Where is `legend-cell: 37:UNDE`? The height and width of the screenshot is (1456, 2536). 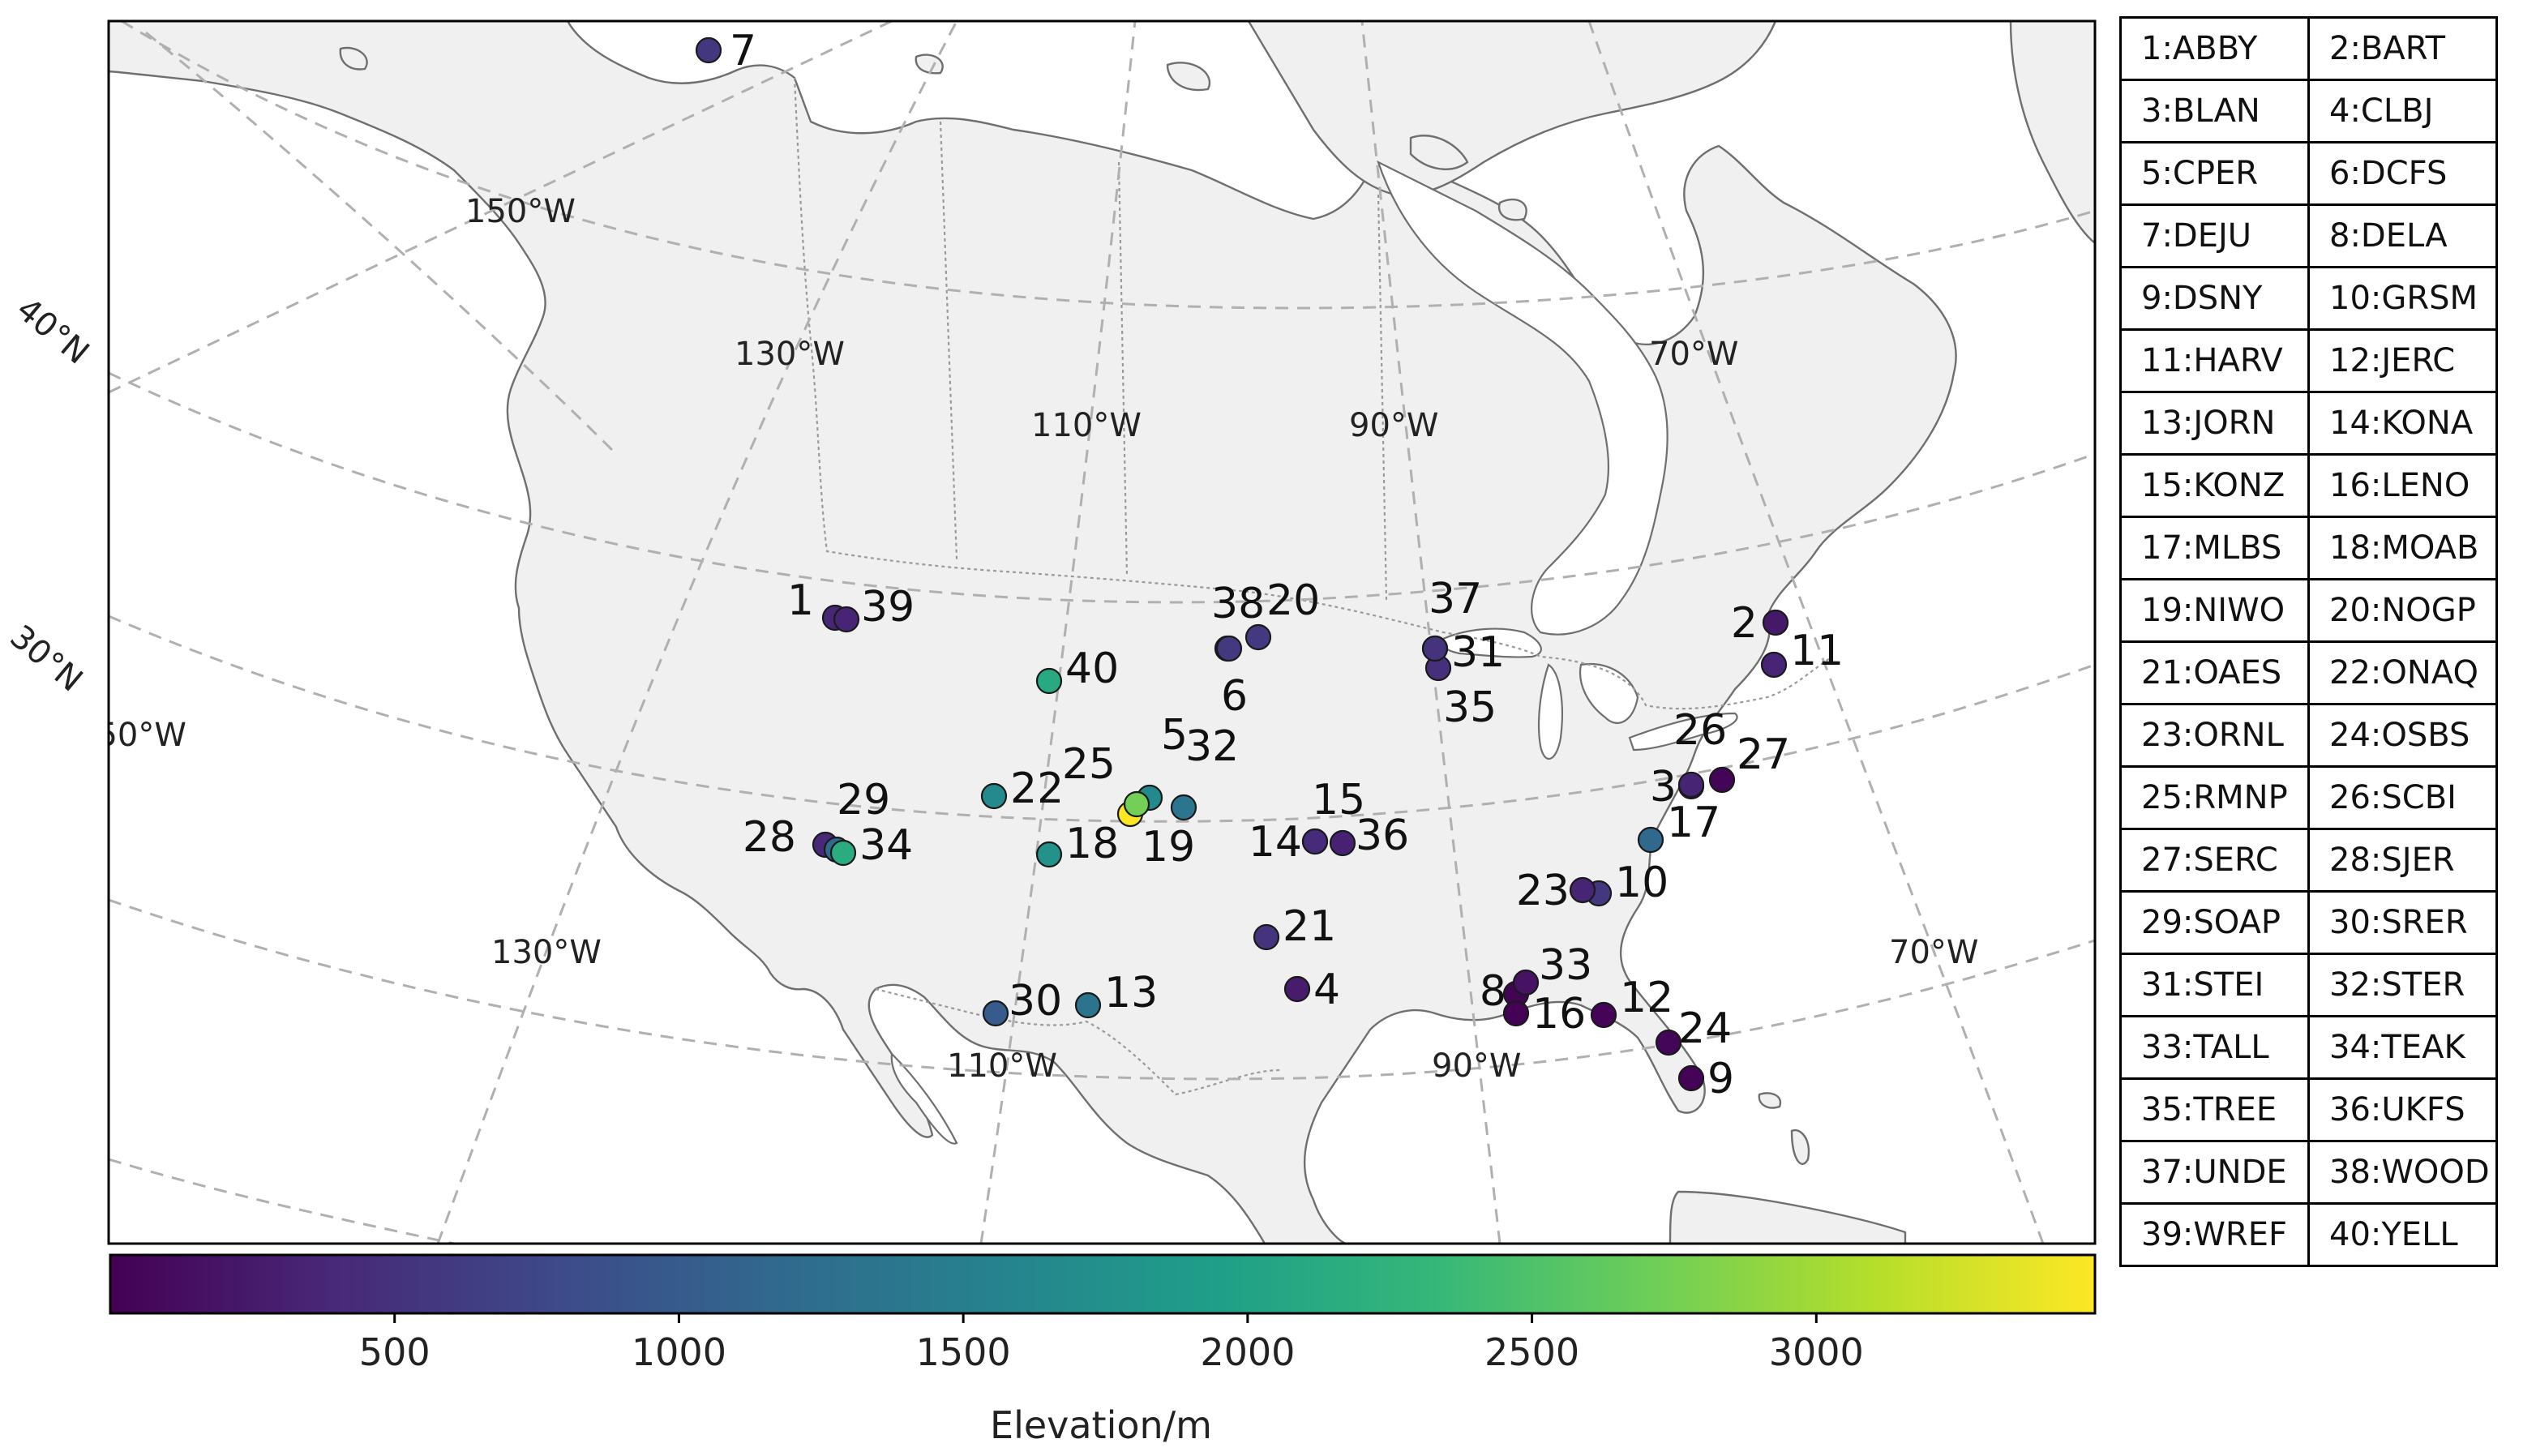 legend-cell: 37:UNDE is located at coordinates (2214, 1172).